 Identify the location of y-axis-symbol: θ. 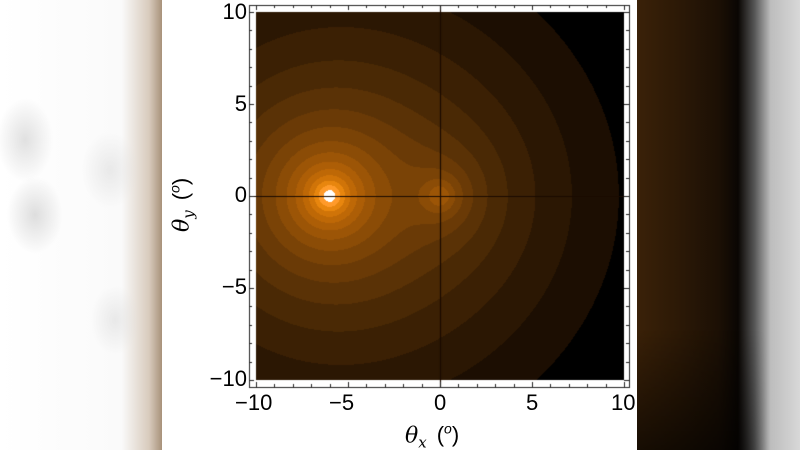
(182, 225).